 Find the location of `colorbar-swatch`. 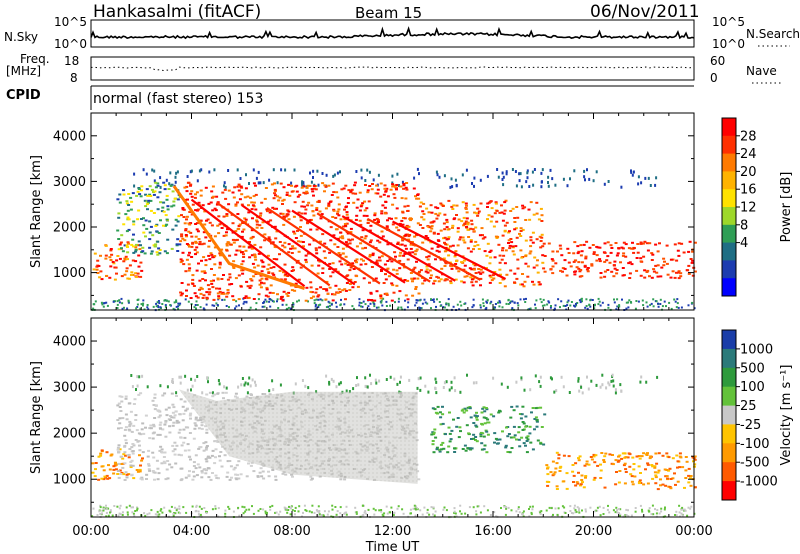

colorbar-swatch is located at coordinates (729, 198).